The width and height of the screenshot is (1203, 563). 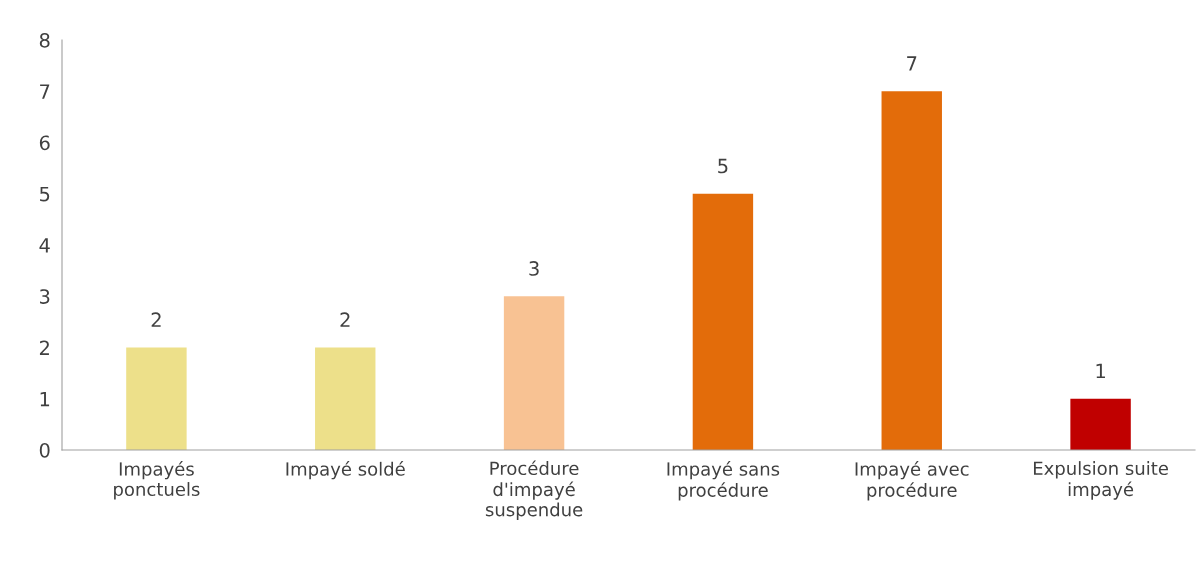 I want to click on x-tick-label: Impayés ponctuels, so click(x=157, y=480).